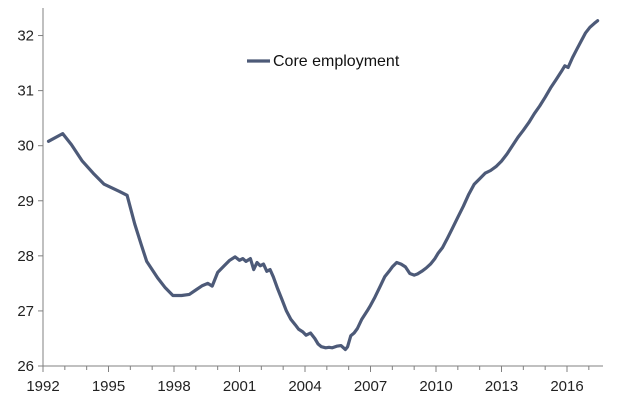  Describe the element at coordinates (435, 386) in the screenshot. I see `x-tick-label: 2010` at that location.